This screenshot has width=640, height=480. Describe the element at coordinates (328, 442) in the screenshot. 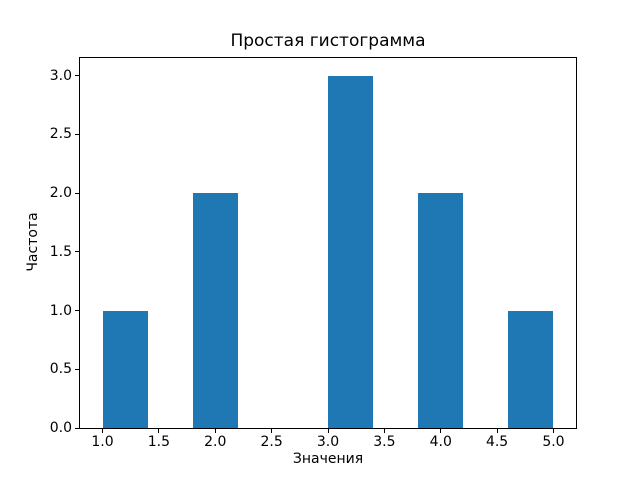

I see `x-tick-label: 3.0` at that location.